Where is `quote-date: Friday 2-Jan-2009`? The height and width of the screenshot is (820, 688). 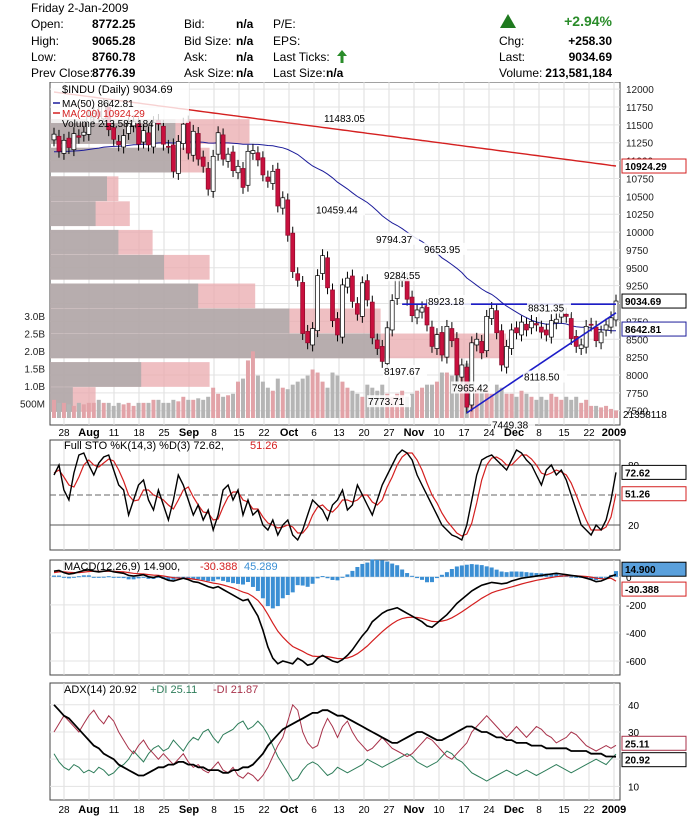 quote-date: Friday 2-Jan-2009 is located at coordinates (80, 8).